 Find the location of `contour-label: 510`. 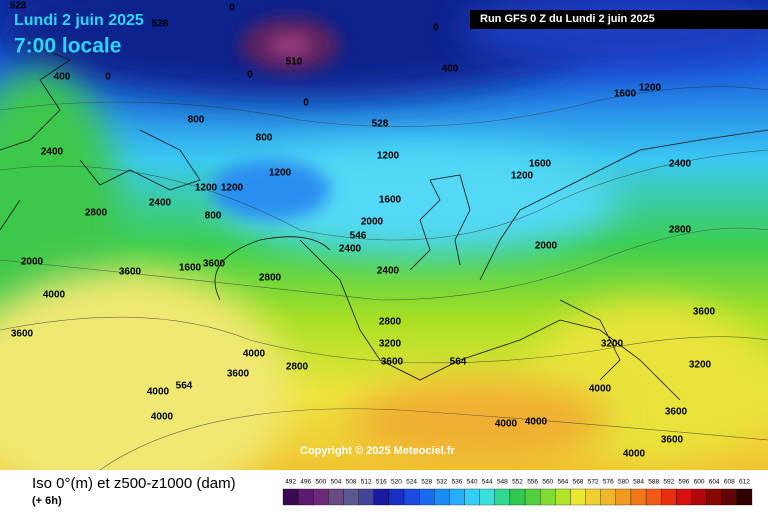

contour-label: 510 is located at coordinates (294, 62).